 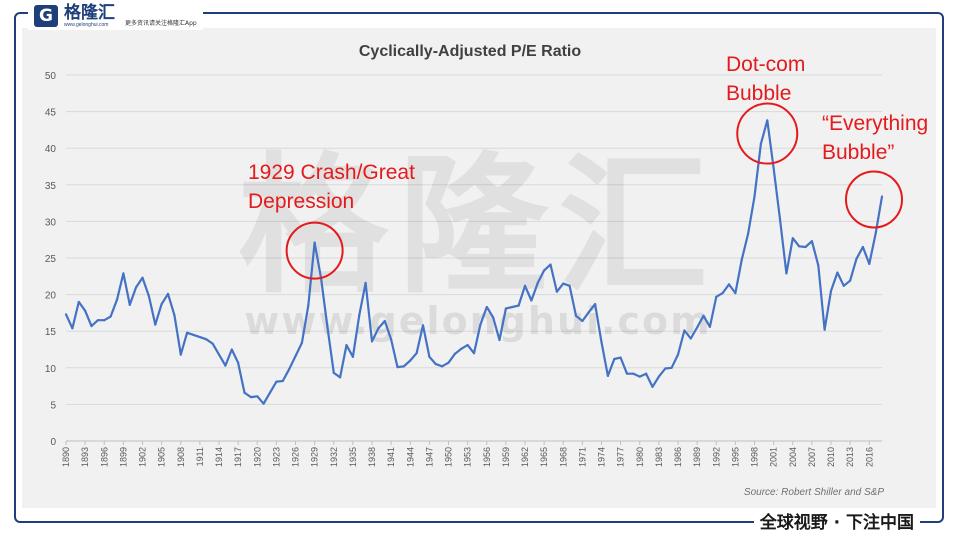 What do you see at coordinates (372, 457) in the screenshot?
I see `x-tick-label: 1938` at bounding box center [372, 457].